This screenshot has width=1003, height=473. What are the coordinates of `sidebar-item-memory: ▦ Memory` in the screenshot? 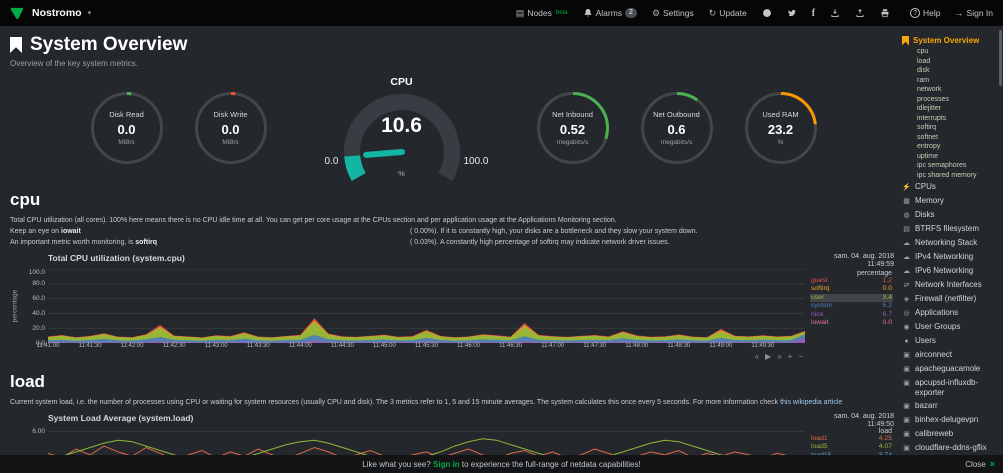 It's located at (923, 200).